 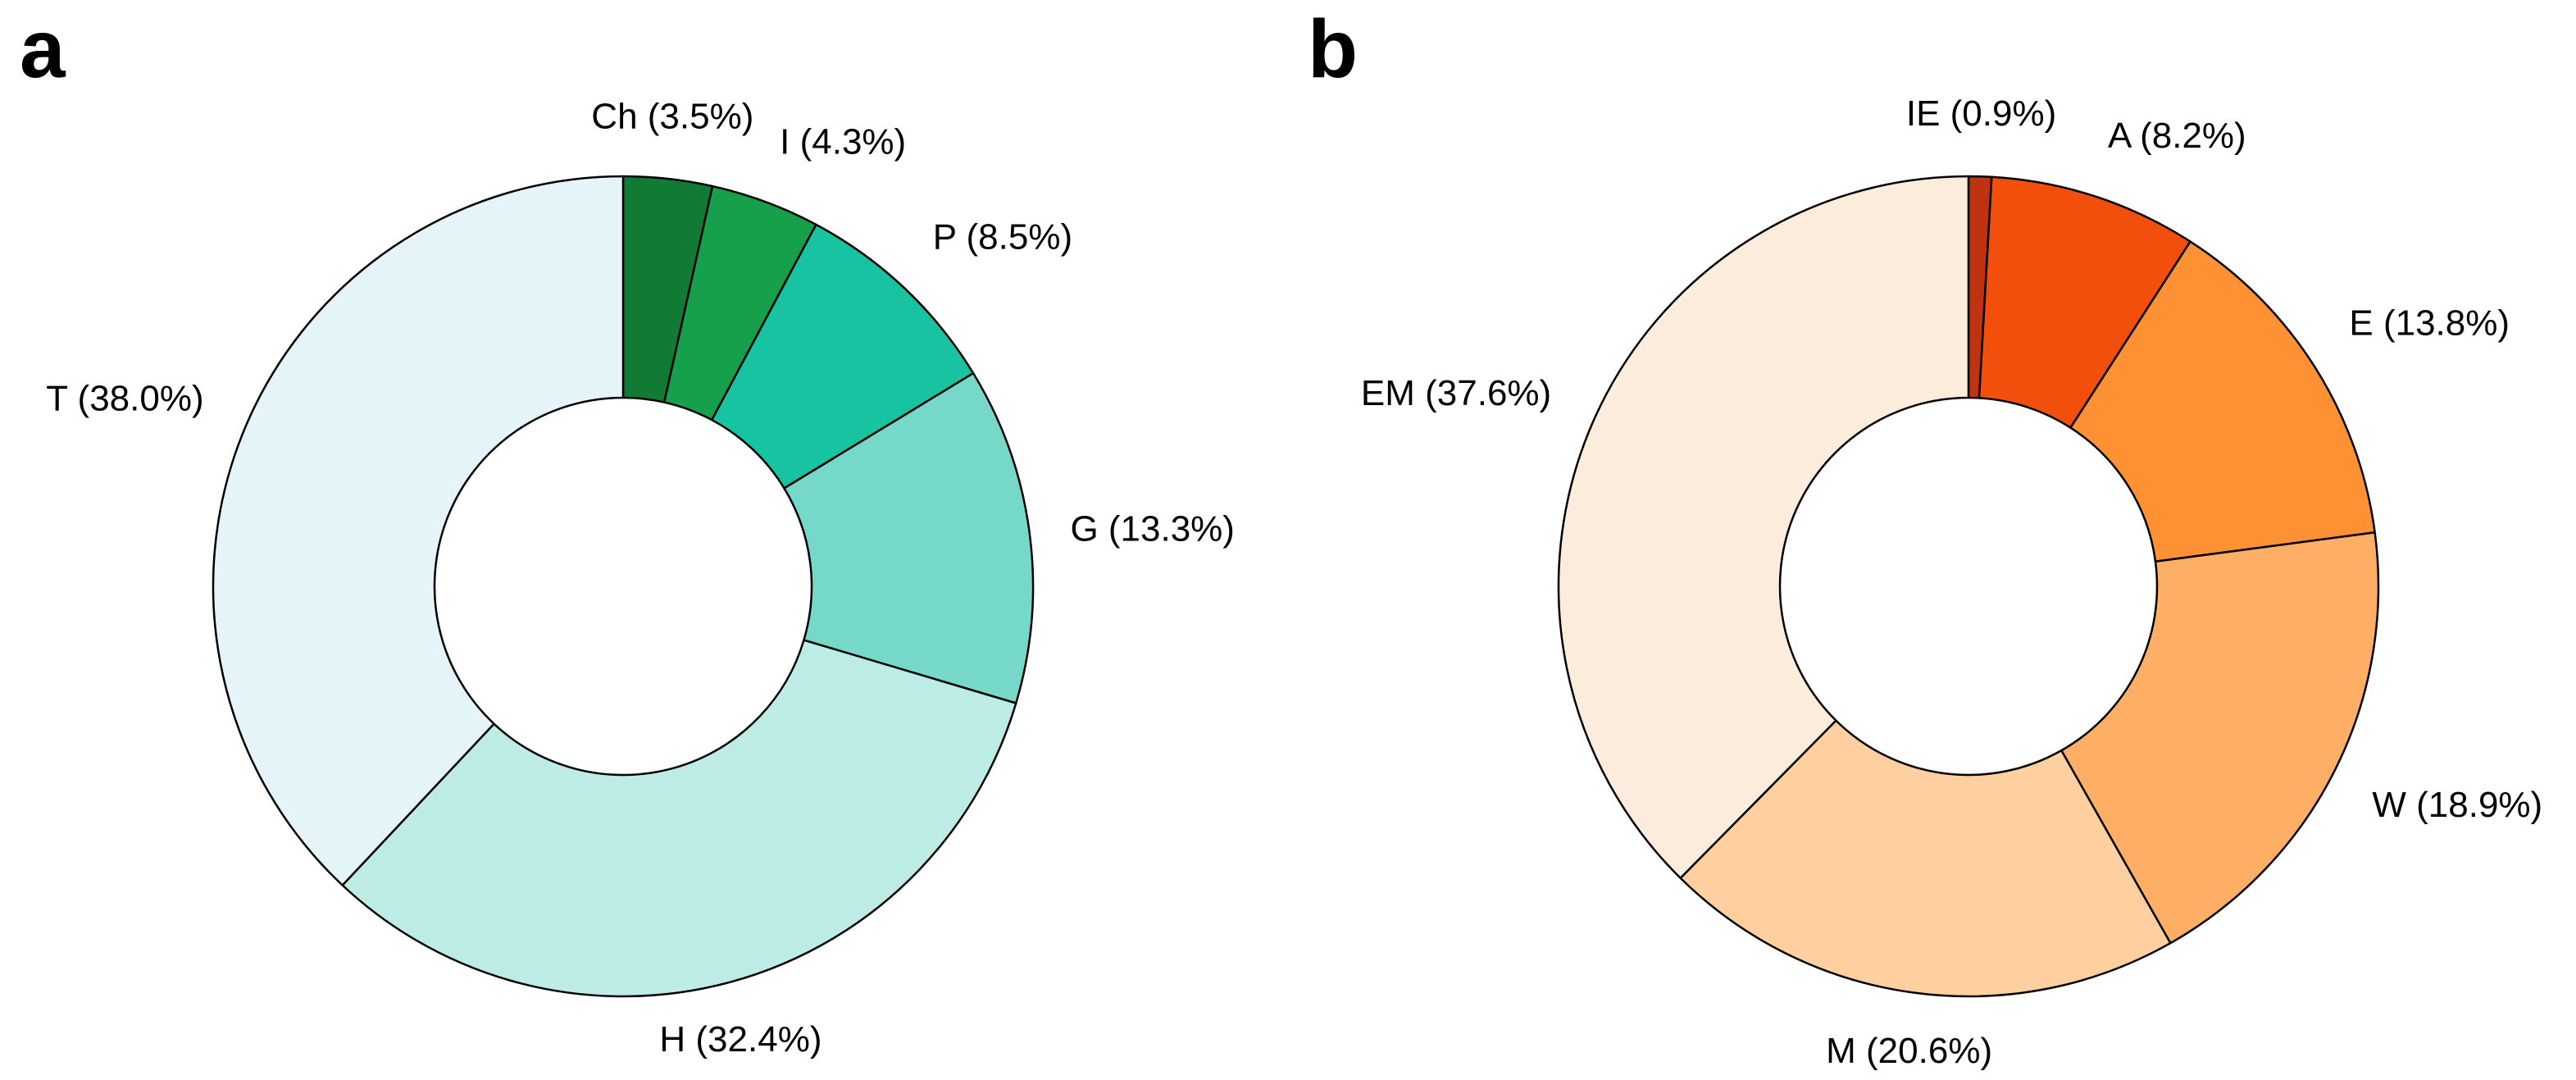 I want to click on panel-a-letter: a, so click(x=43, y=49).